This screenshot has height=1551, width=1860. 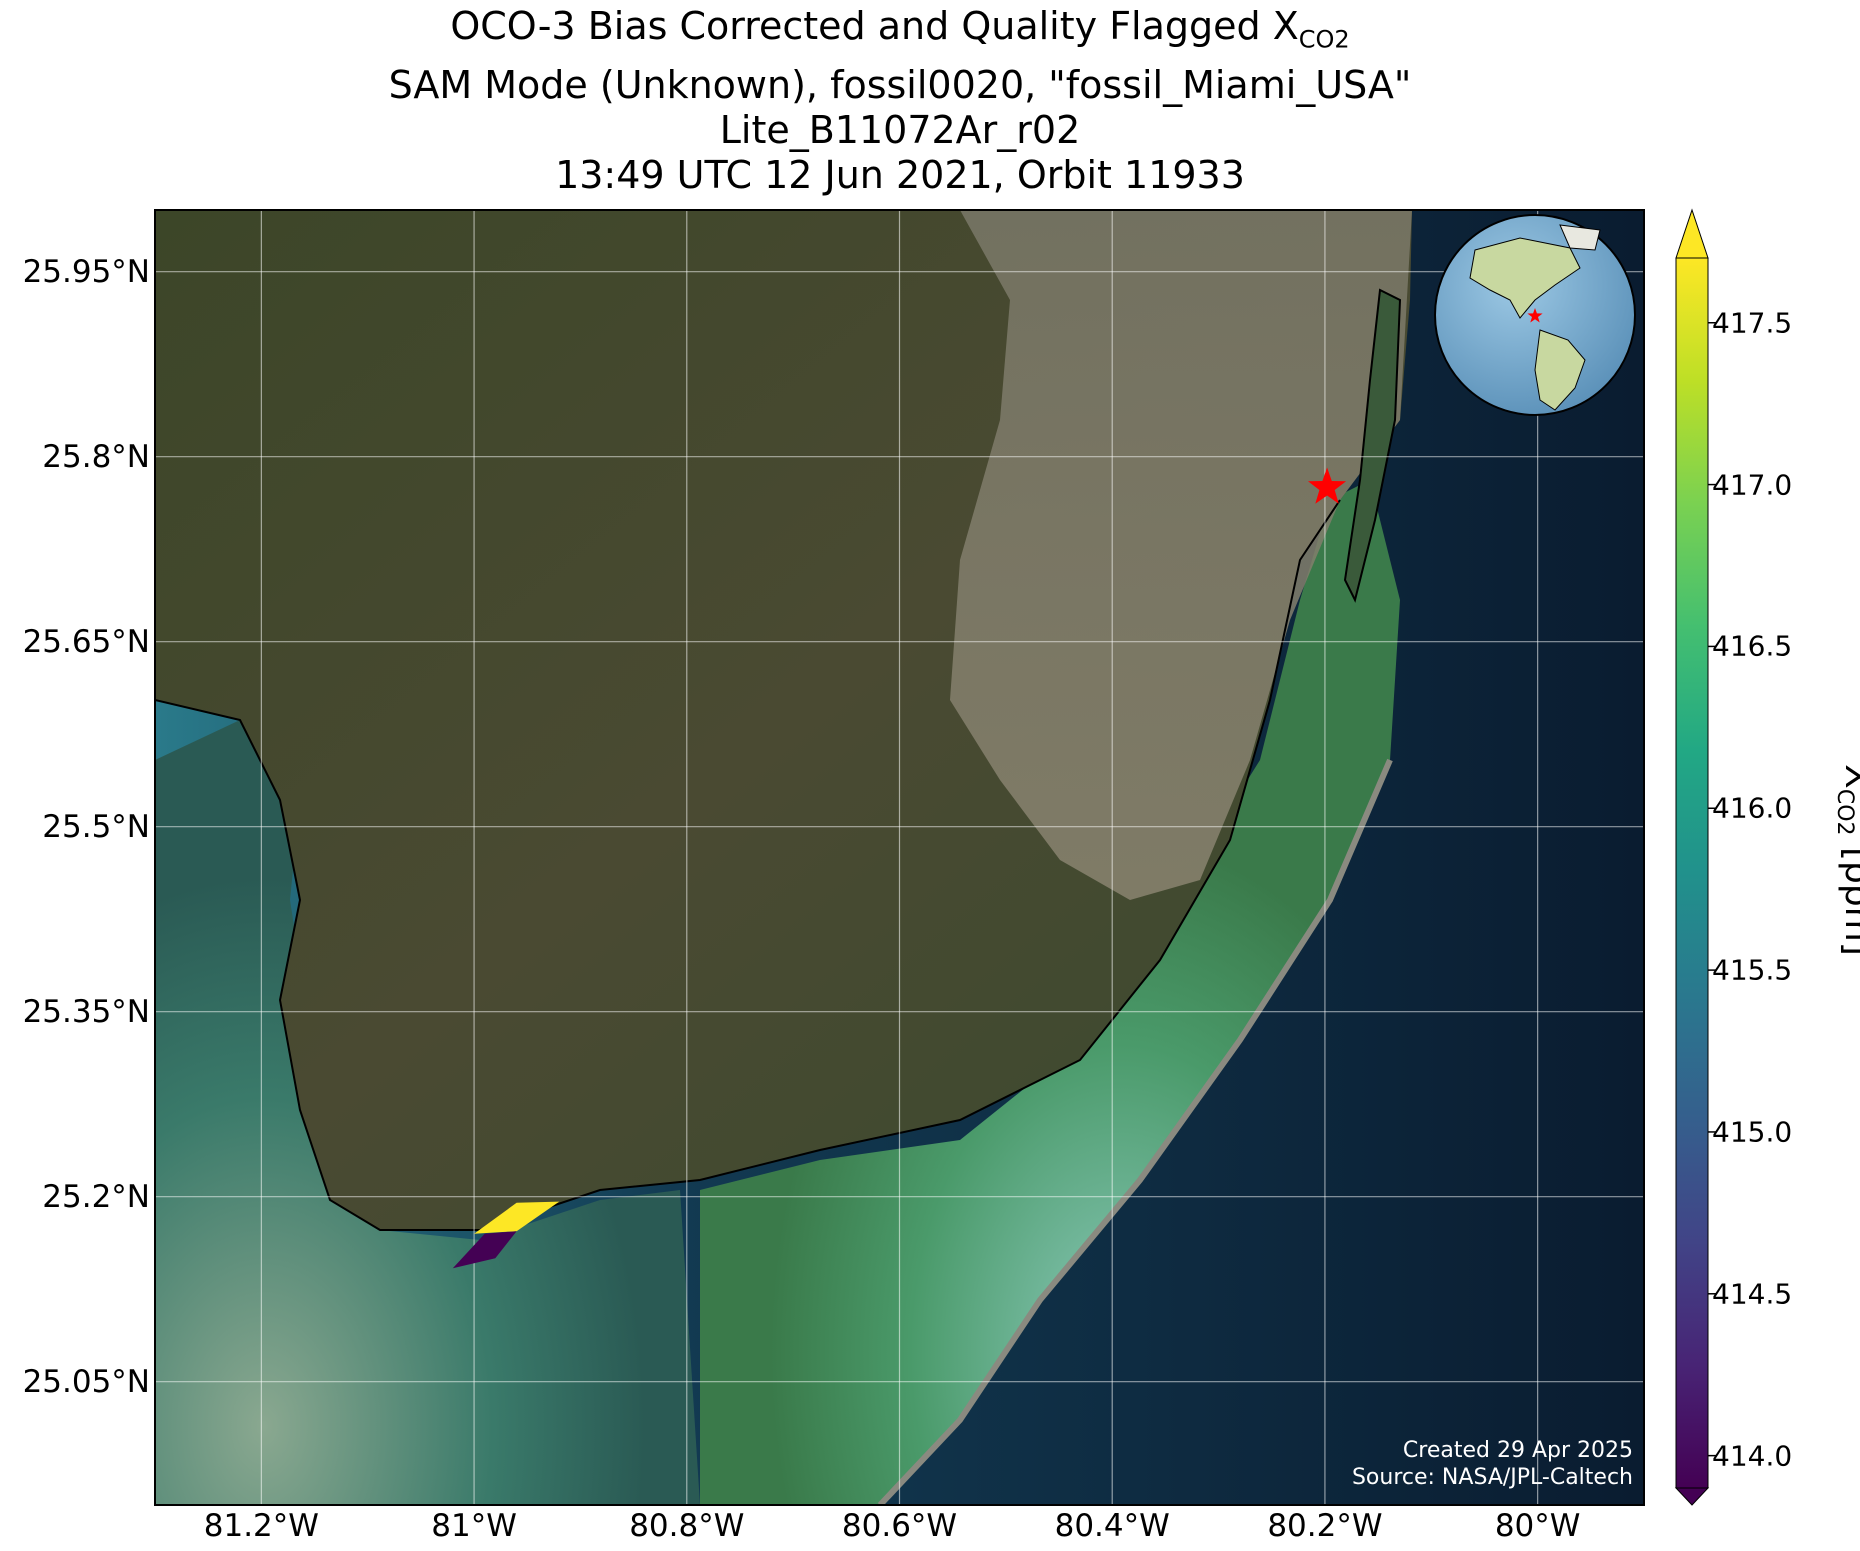 I want to click on colorbar-ticks, so click(x=1712, y=889).